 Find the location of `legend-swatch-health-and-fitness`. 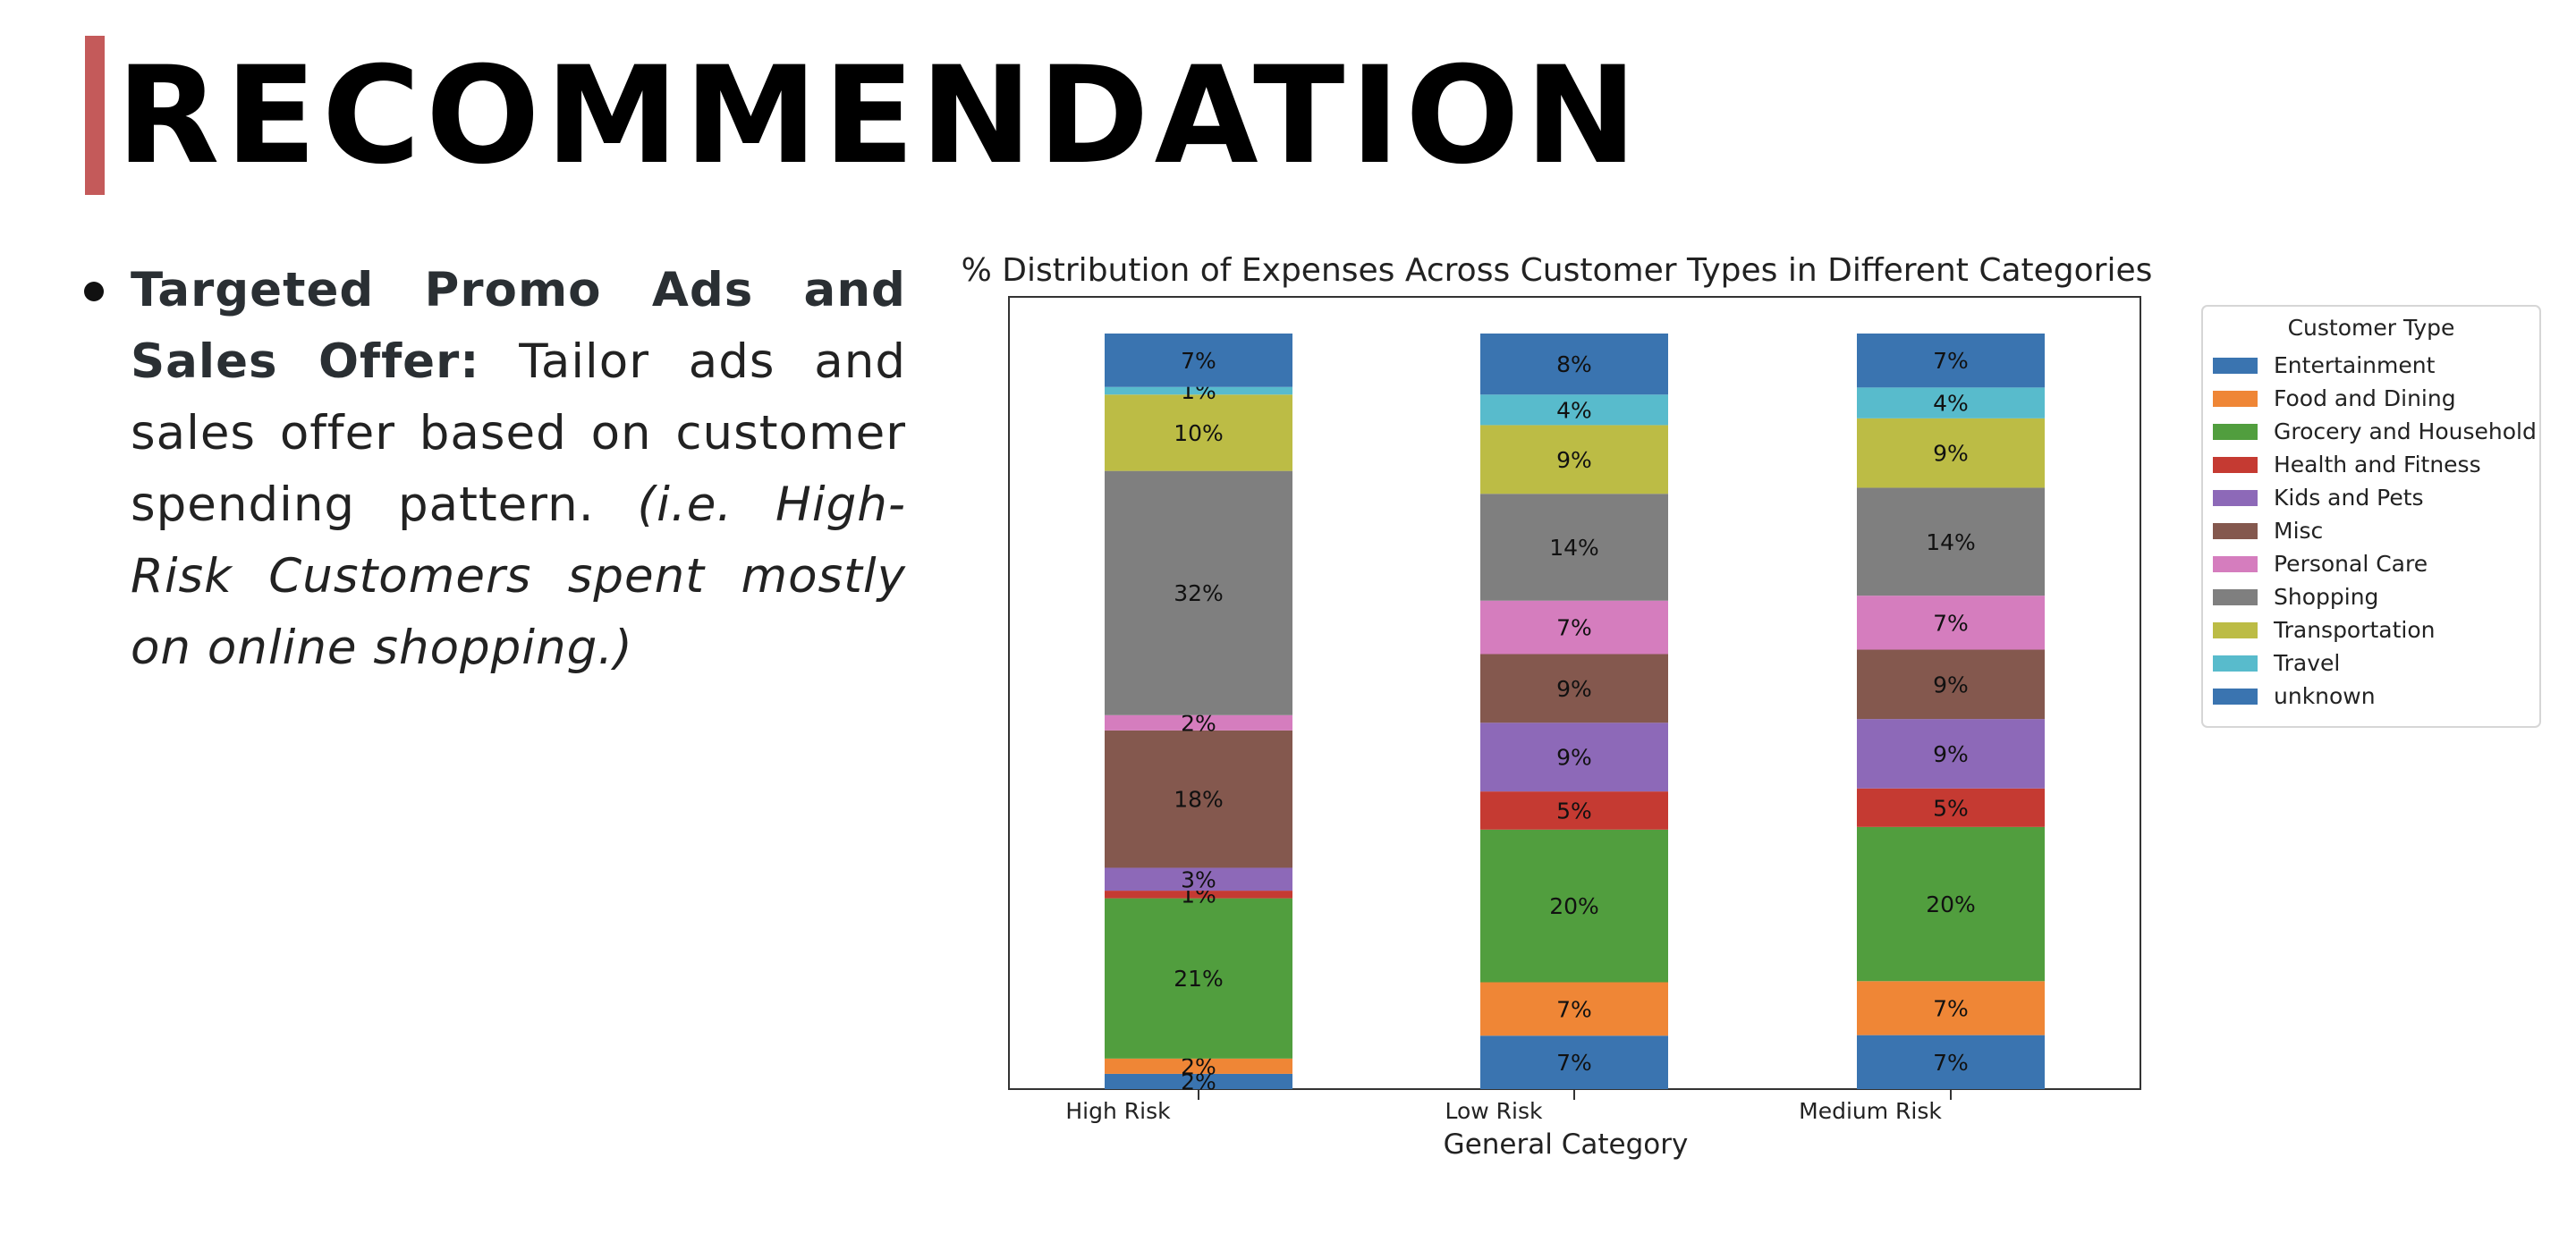

legend-swatch-health-and-fitness is located at coordinates (2235, 465).